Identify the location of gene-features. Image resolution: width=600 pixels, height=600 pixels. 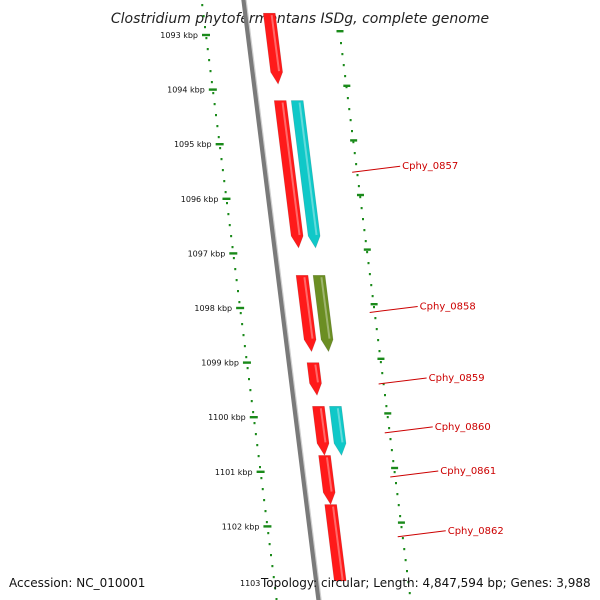
(304, 297).